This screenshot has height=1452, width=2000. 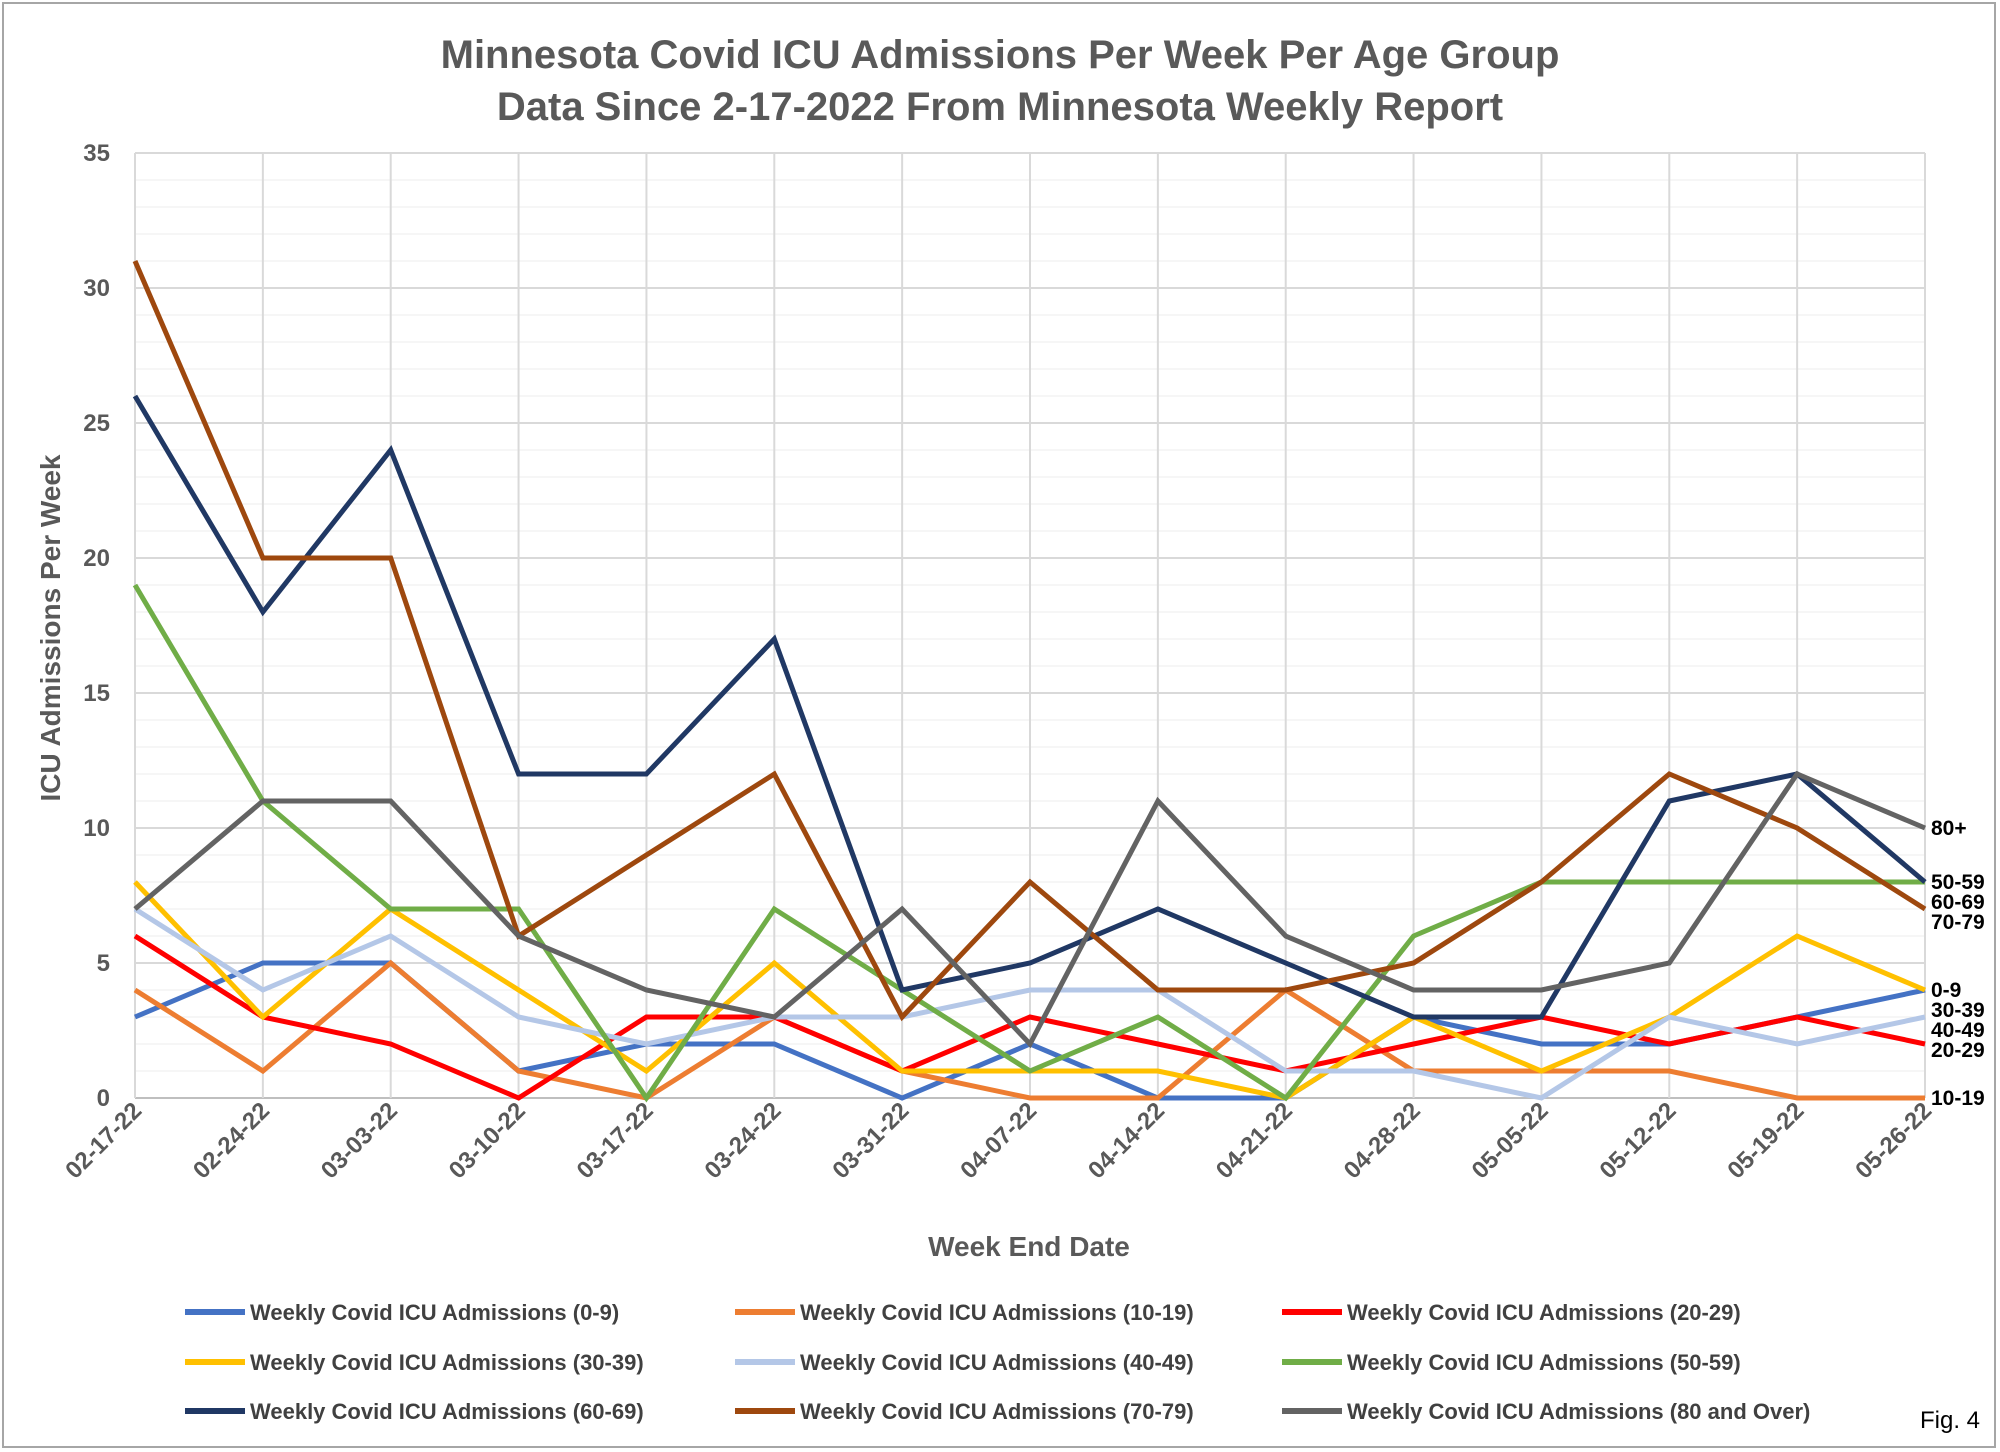 What do you see at coordinates (1946, 990) in the screenshot?
I see `series-end-label: 0-9` at bounding box center [1946, 990].